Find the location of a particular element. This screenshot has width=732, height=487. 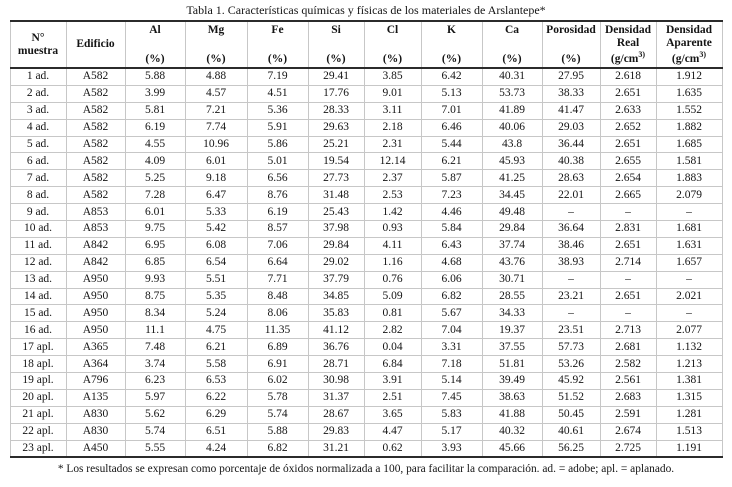

table-cell: 0.76 is located at coordinates (392, 279).